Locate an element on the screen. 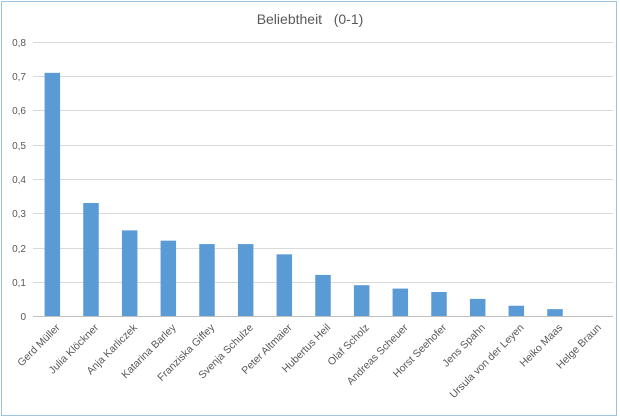 The height and width of the screenshot is (419, 620). y-tick-label: 0,1 is located at coordinates (19, 283).